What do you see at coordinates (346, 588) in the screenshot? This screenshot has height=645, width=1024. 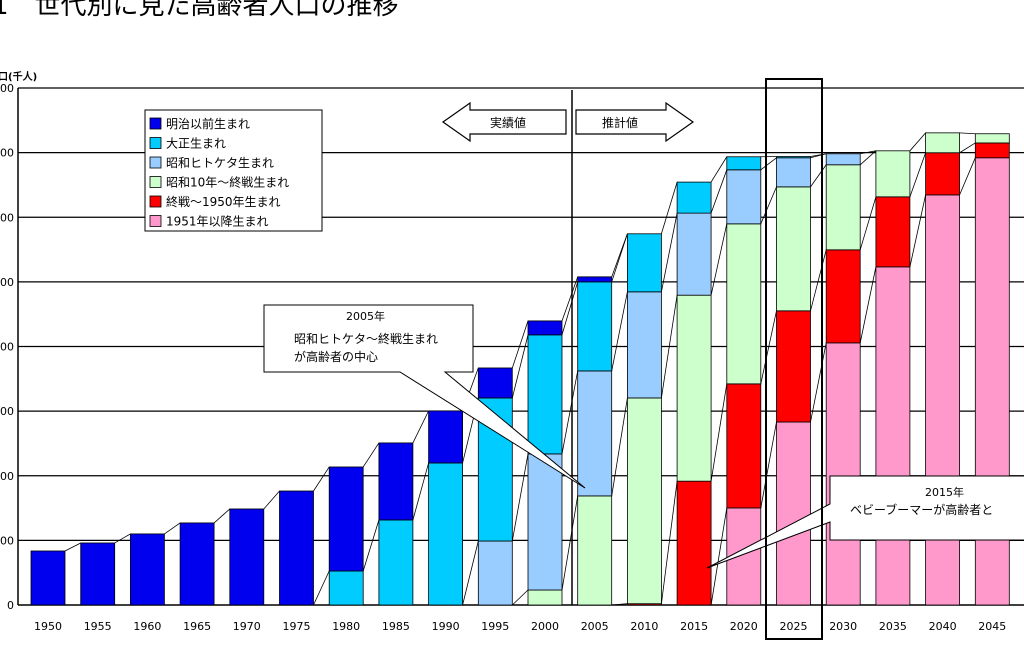 I see `bar-1980` at bounding box center [346, 588].